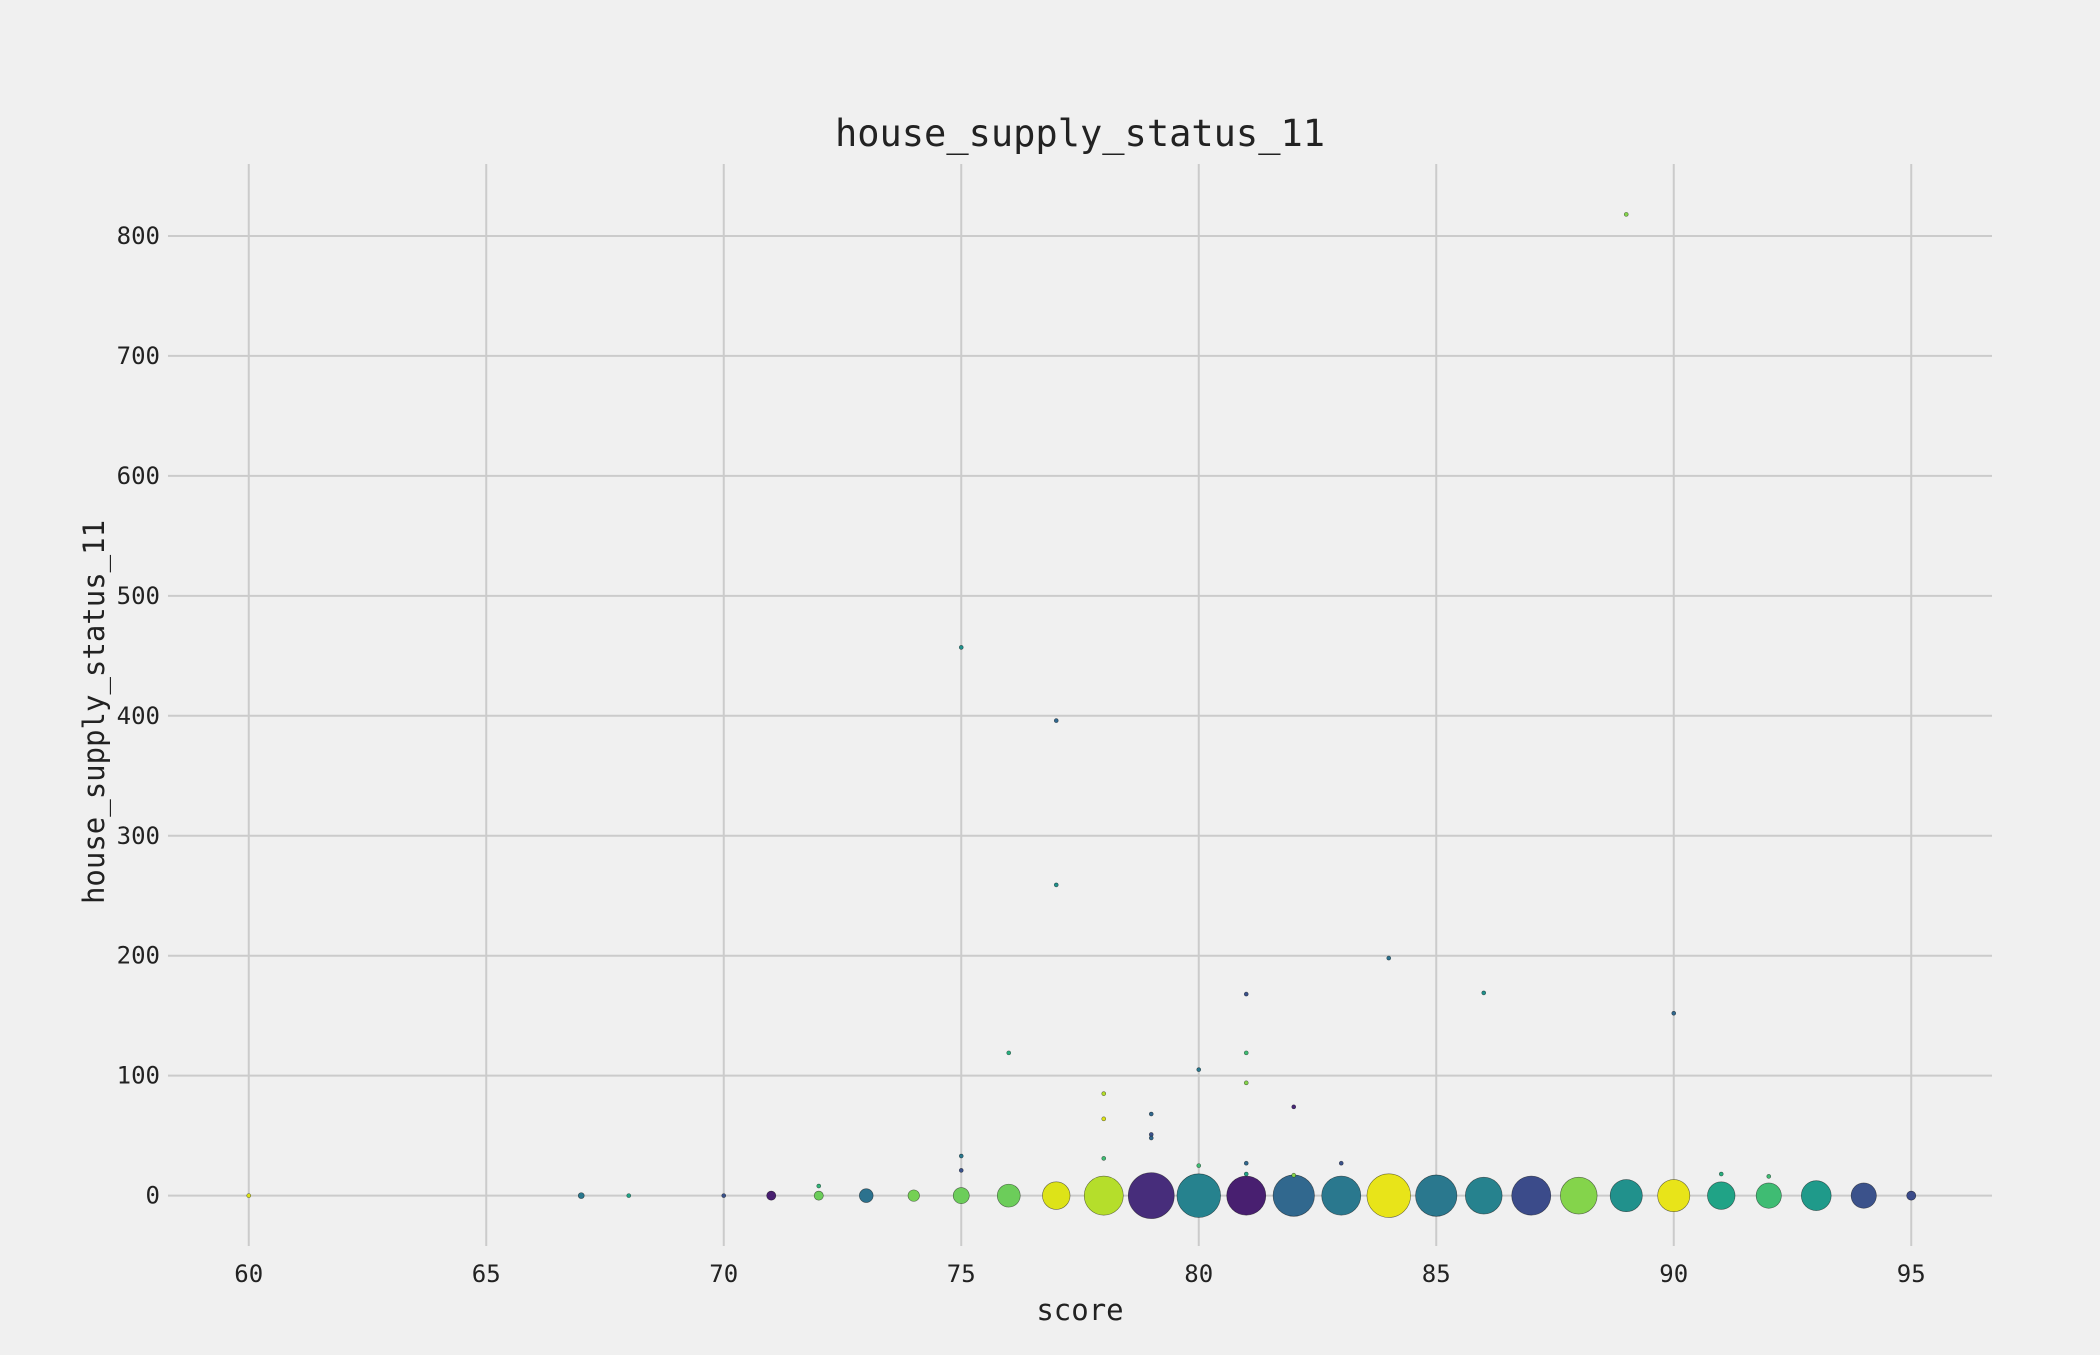 This screenshot has height=1355, width=2100. Describe the element at coordinates (138, 356) in the screenshot. I see `y-tick-label: 700` at that location.